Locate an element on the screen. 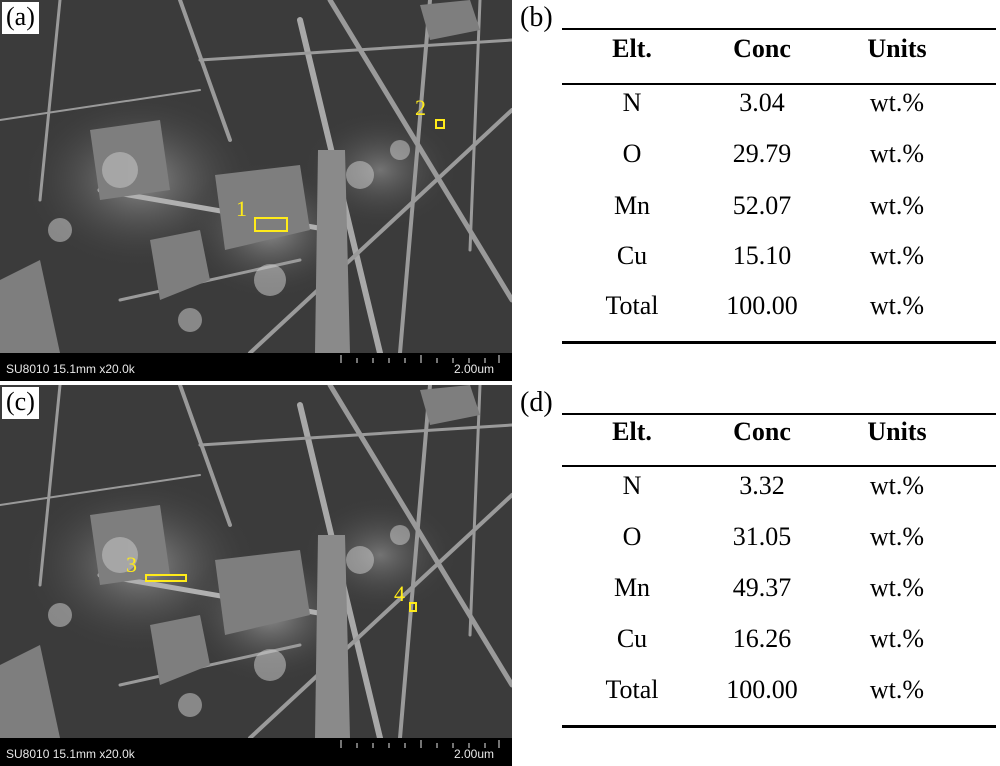 This screenshot has height=766, width=1000. sem-instrument-info-c: SU8010 15.1mm x20.0k is located at coordinates (70, 754).